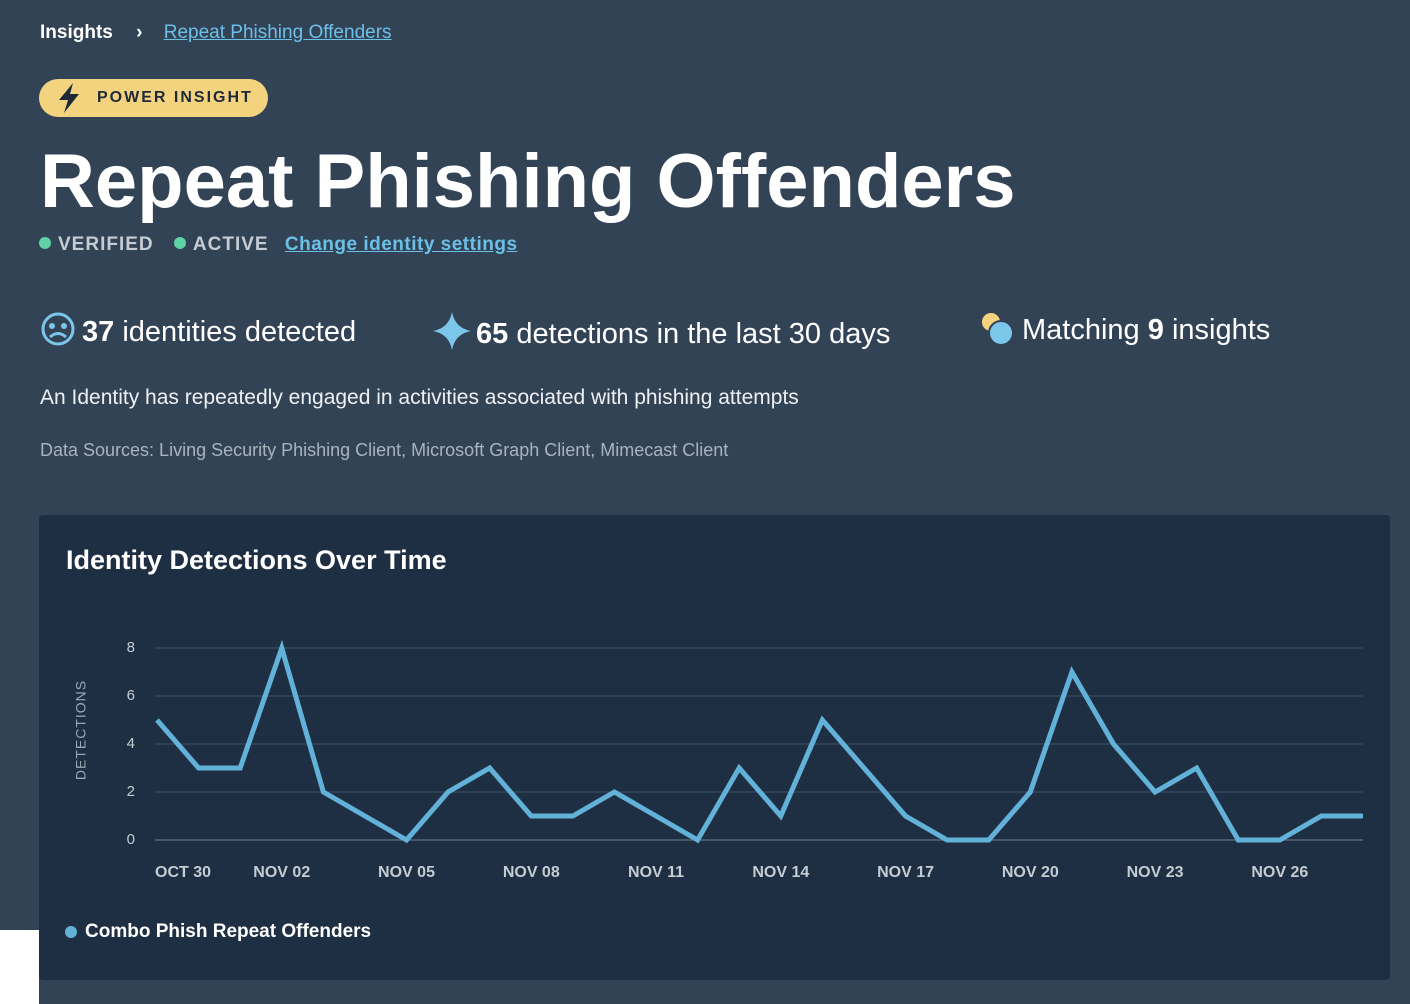  Describe the element at coordinates (905, 872) in the screenshot. I see `x-tick-label: NOV 17` at that location.